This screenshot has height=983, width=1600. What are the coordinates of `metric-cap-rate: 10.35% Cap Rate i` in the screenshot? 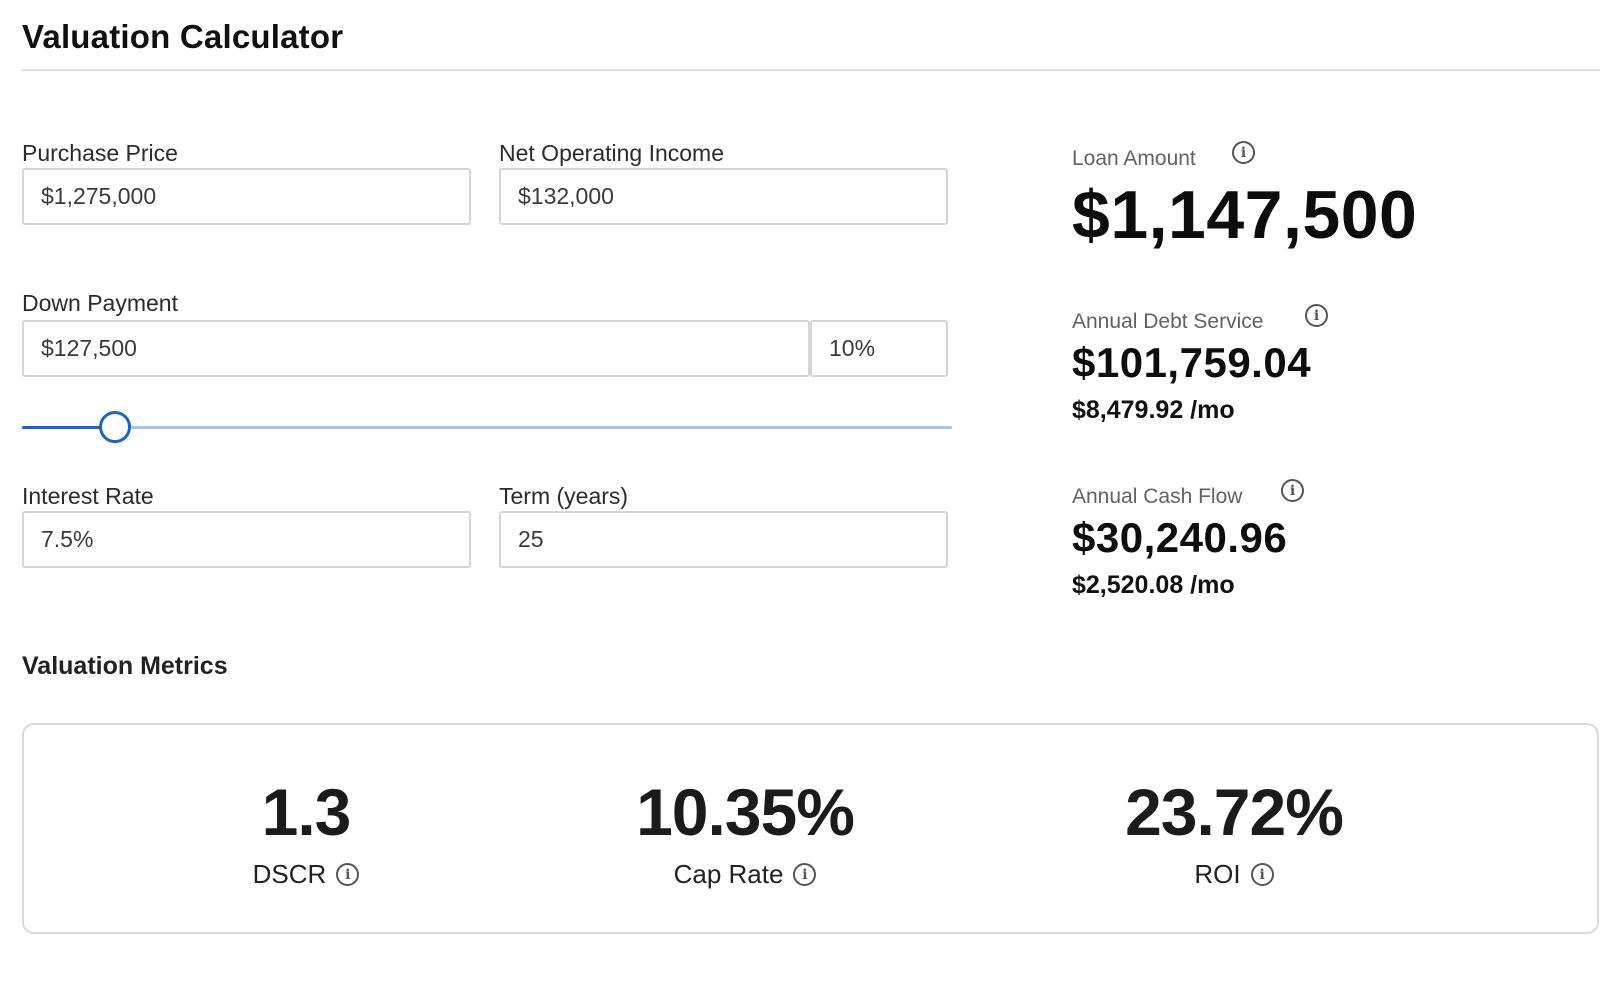 It's located at (745, 833).